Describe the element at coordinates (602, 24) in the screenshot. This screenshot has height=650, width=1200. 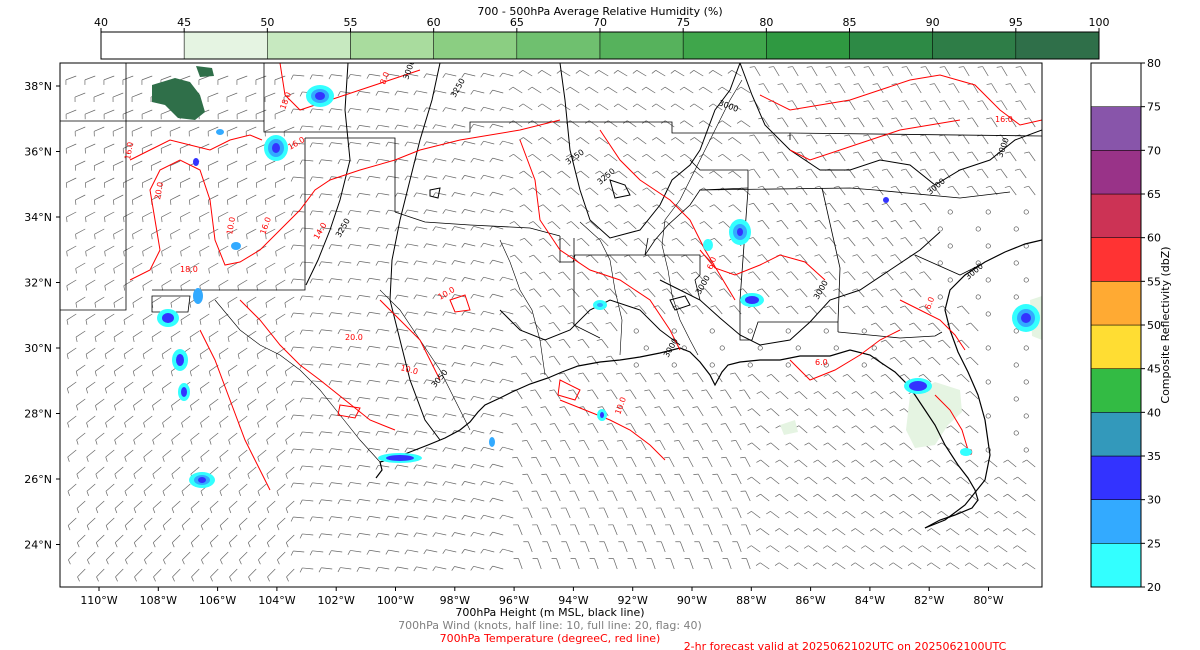
I see `rh-colorbar-ticks: 40 45 50 55 60 65 70 75 80 85 90 95 100` at that location.